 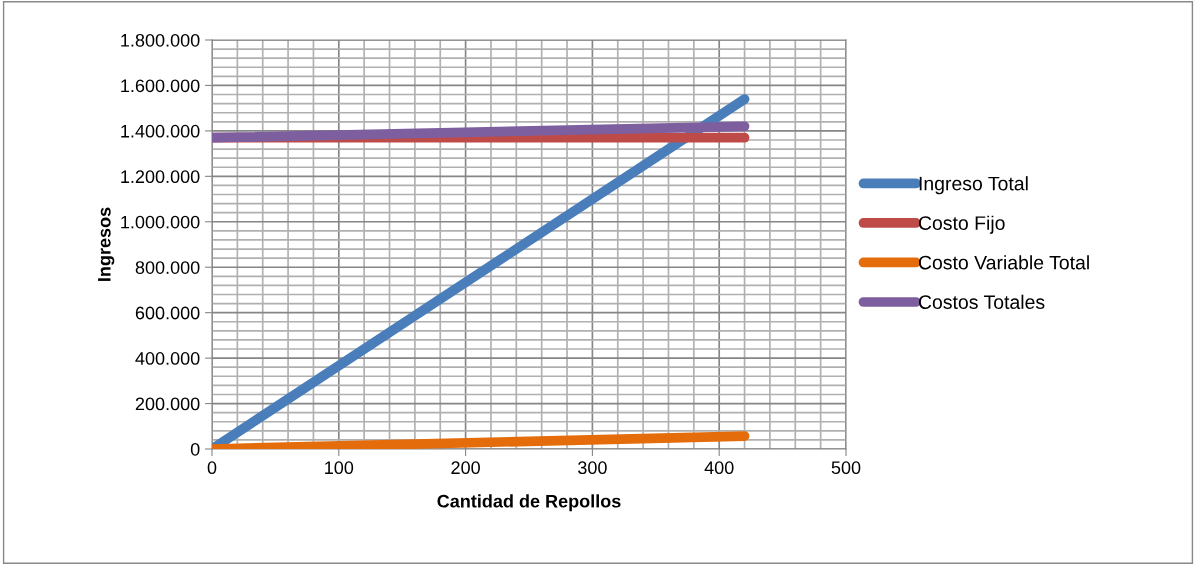 What do you see at coordinates (160, 40) in the screenshot?
I see `y-tick-label: 1.800.000` at bounding box center [160, 40].